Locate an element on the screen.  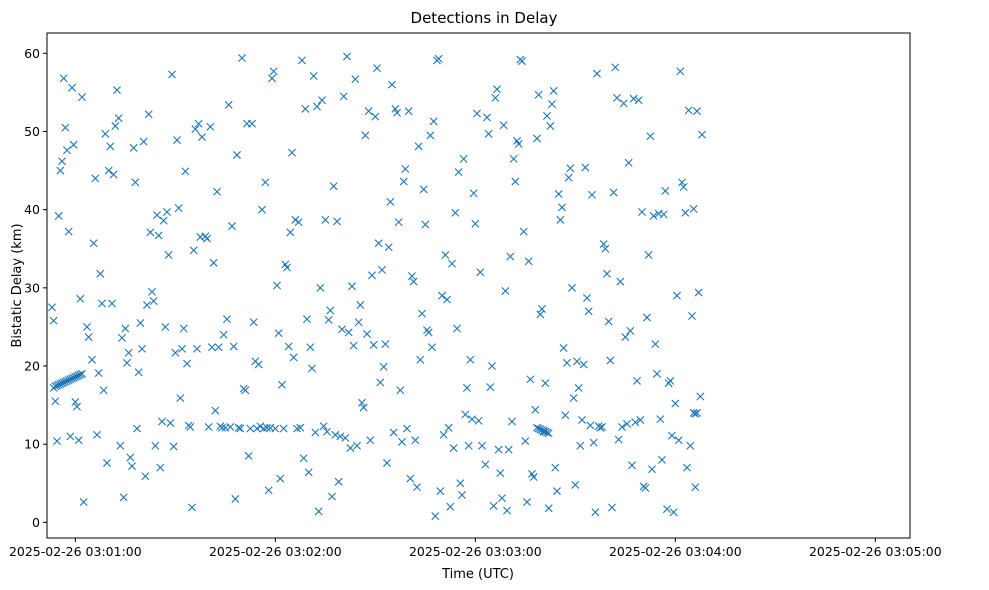
y-tick-label: 60 is located at coordinates (32, 53).